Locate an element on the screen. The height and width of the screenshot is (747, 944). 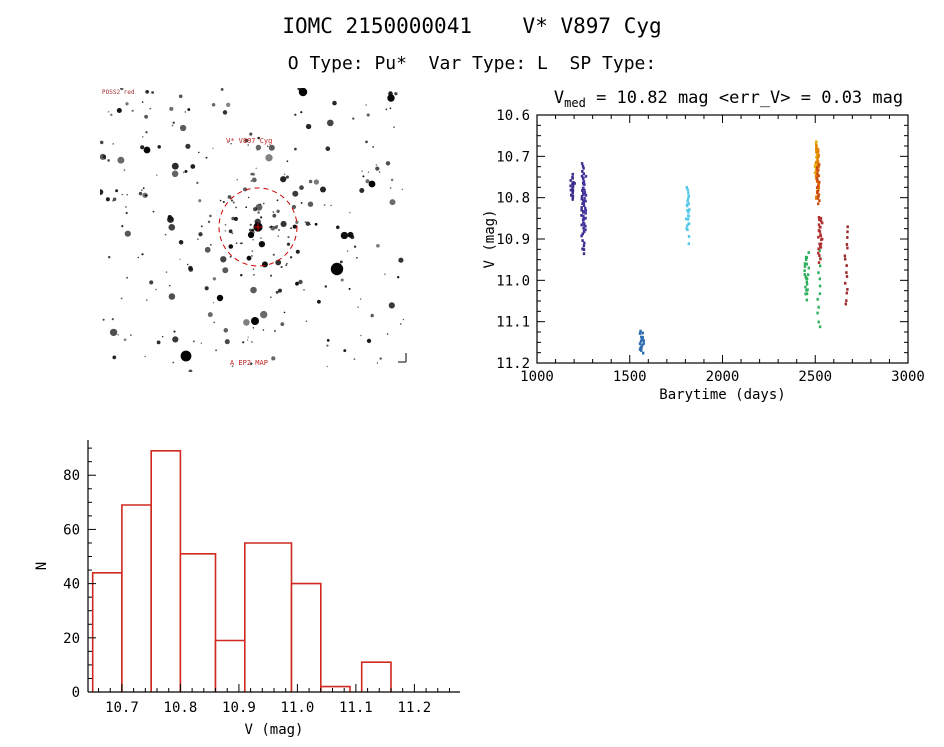
svg-text: 40 is located at coordinates (71, 585).